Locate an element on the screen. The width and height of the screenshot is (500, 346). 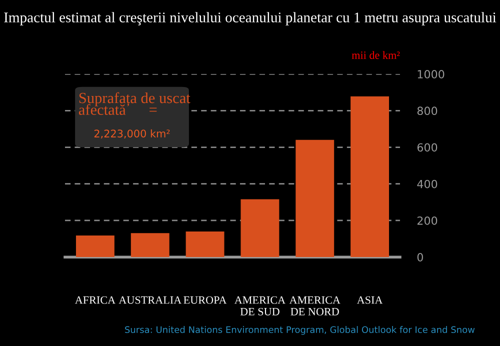
y-axis-title: mii de km² is located at coordinates (376, 55).